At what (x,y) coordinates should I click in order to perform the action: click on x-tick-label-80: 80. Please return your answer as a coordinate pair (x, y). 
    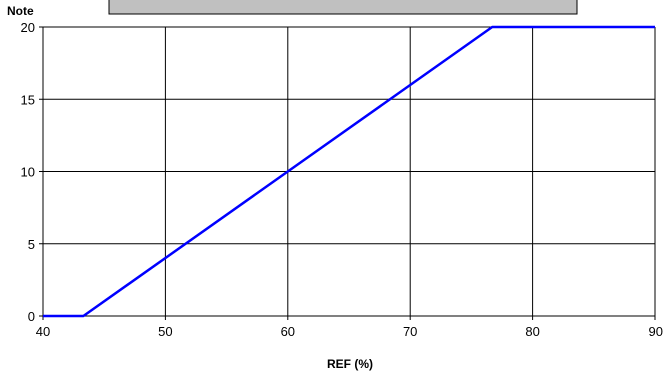
    Looking at the image, I should click on (532, 331).